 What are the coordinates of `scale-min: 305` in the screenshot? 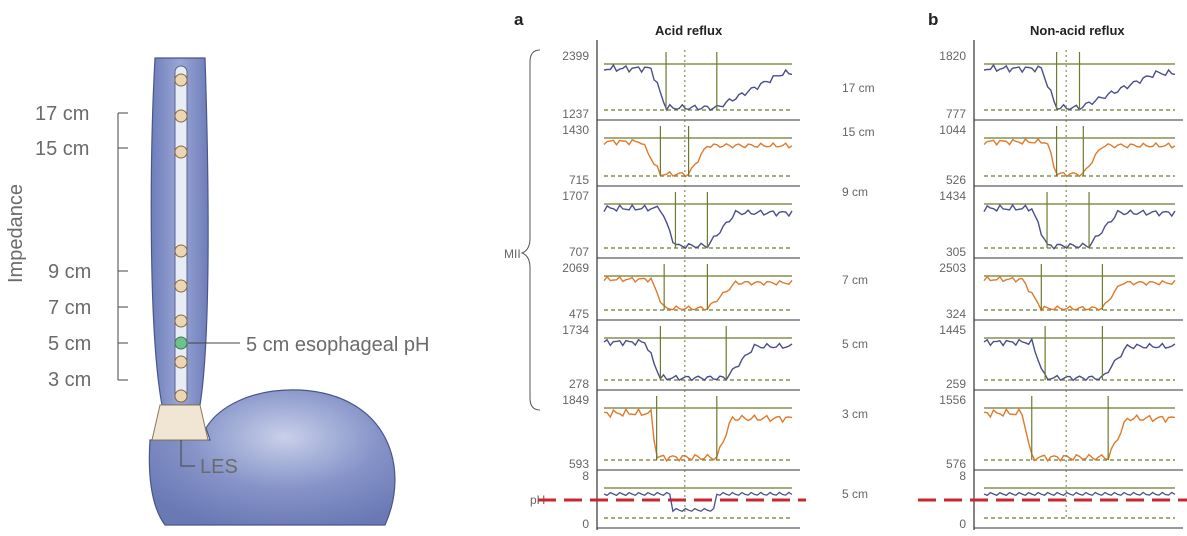 It's located at (956, 252).